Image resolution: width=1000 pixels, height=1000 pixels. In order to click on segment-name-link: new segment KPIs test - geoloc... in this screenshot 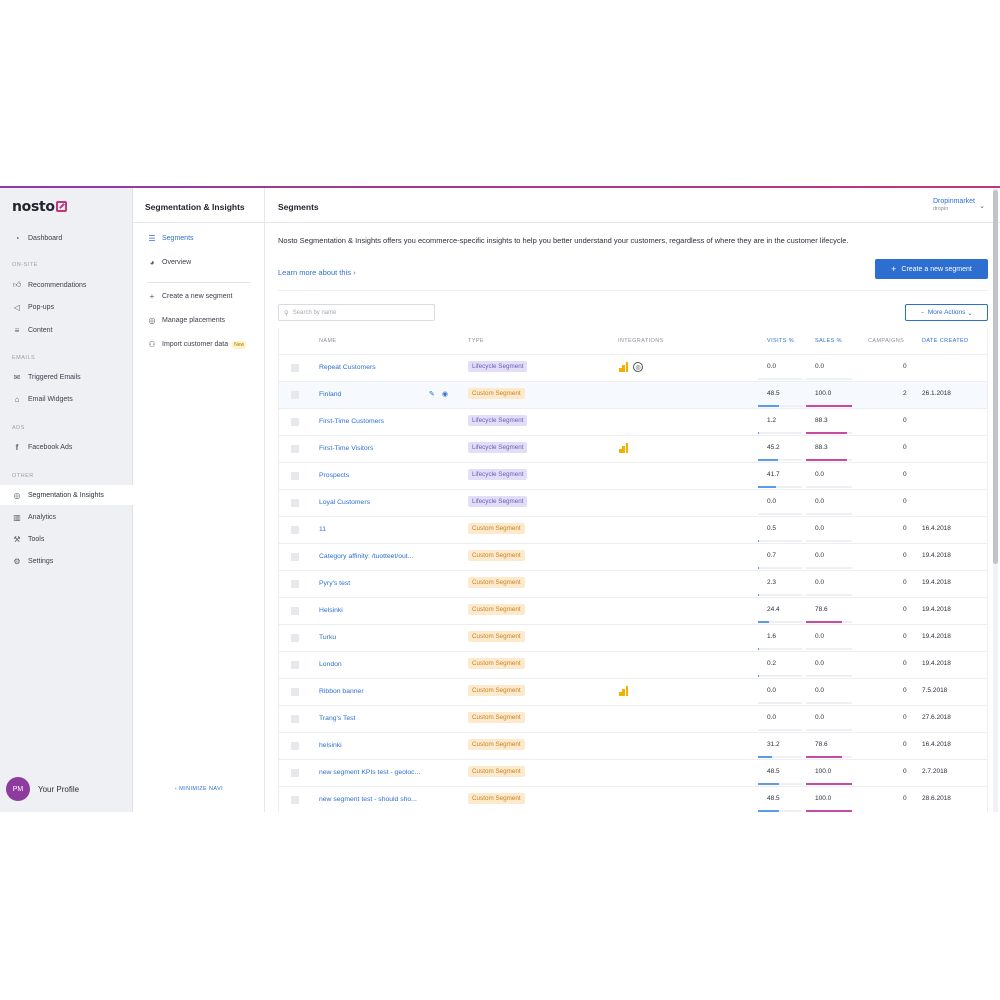, I will do `click(370, 772)`.